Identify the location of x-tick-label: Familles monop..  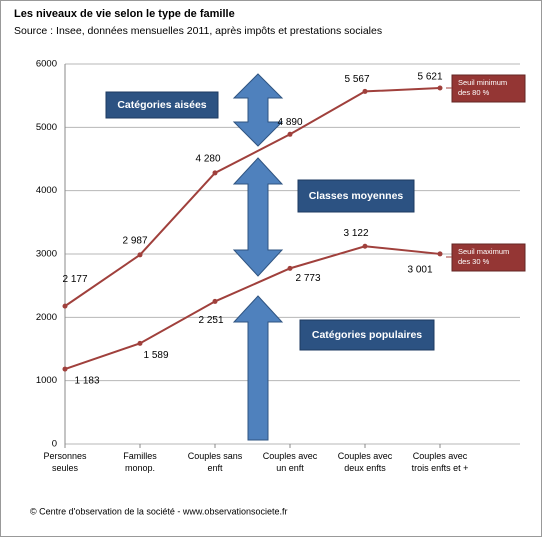
(140, 462).